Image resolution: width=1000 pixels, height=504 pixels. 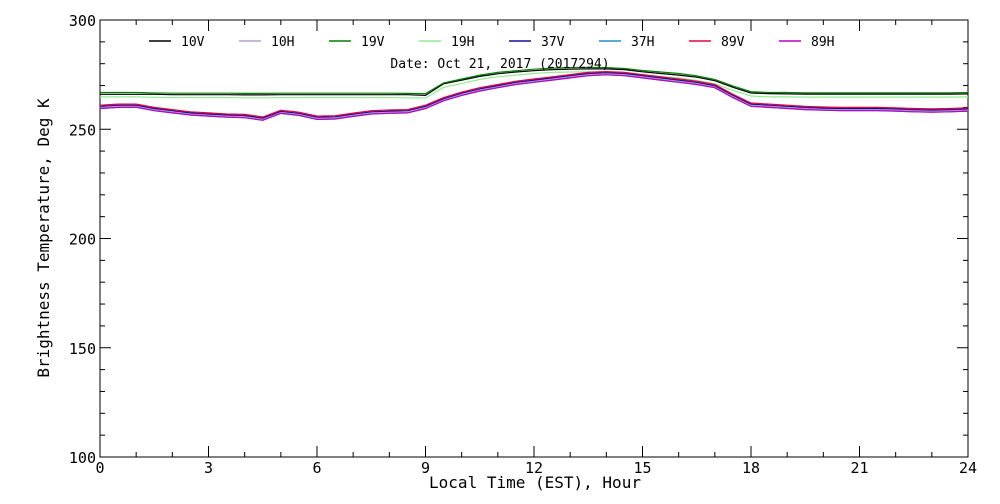 I want to click on x-tick-label: 9, so click(x=425, y=468).